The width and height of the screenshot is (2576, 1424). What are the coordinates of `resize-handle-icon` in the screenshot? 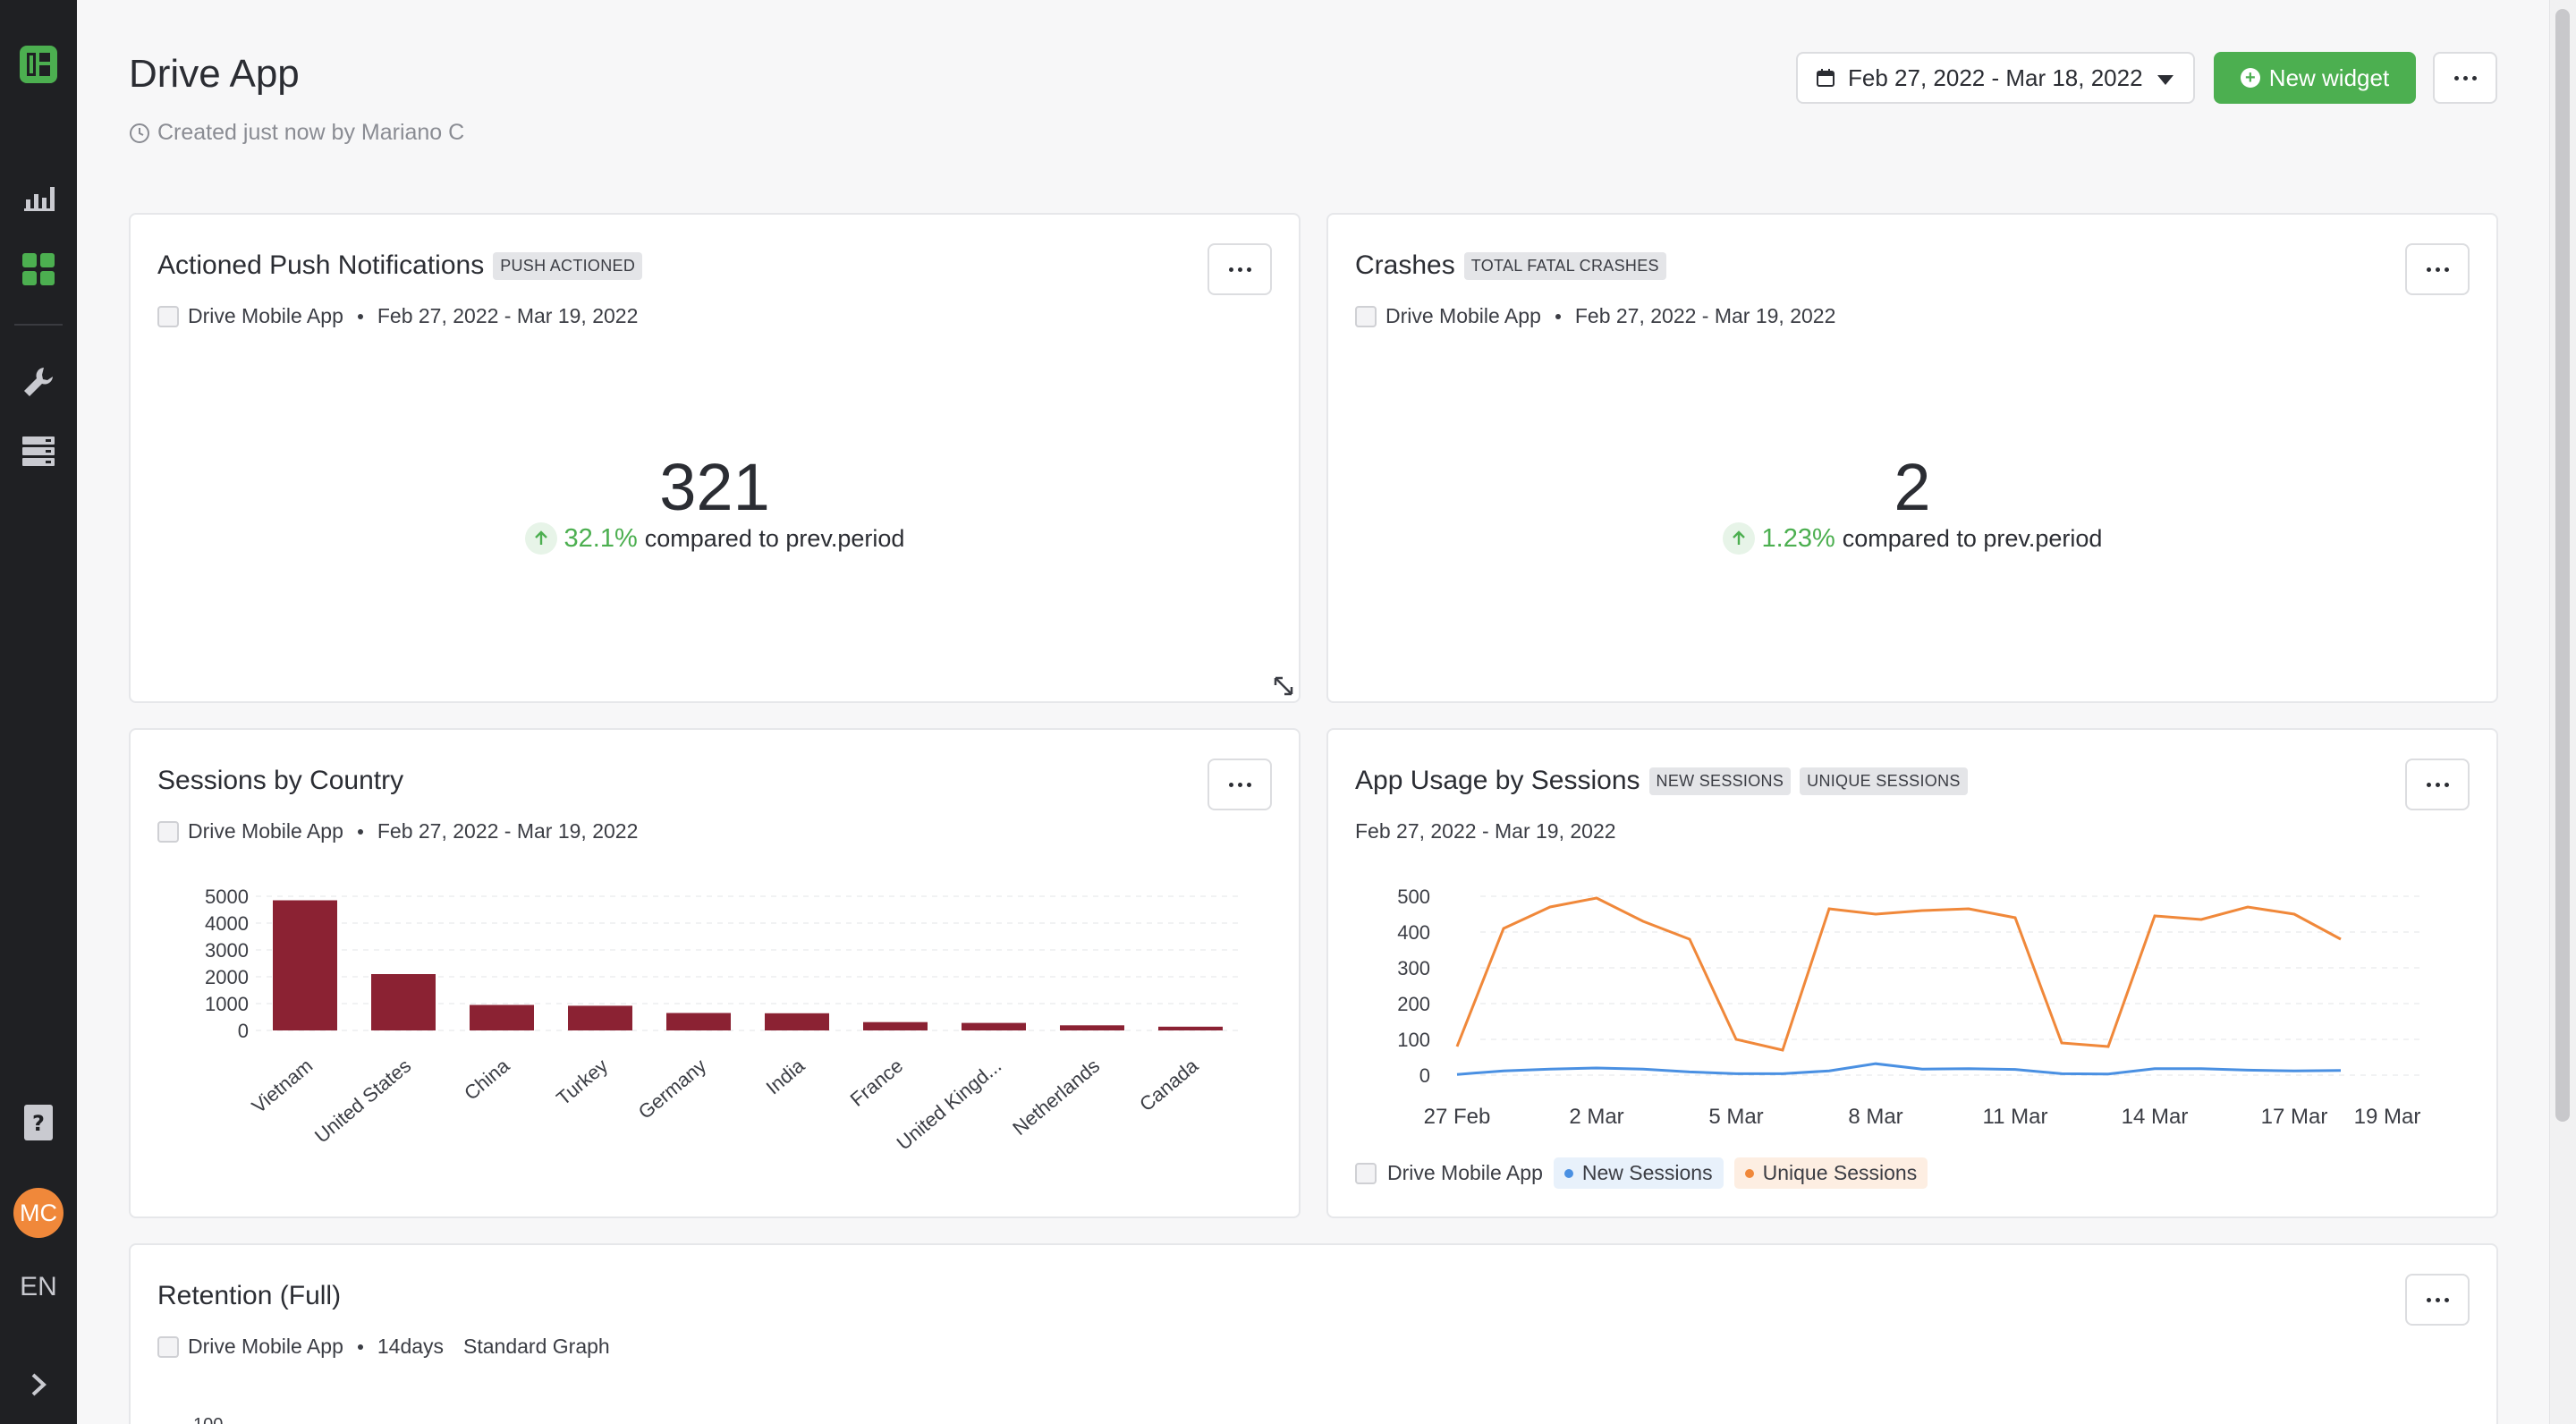 It's located at (1285, 687).